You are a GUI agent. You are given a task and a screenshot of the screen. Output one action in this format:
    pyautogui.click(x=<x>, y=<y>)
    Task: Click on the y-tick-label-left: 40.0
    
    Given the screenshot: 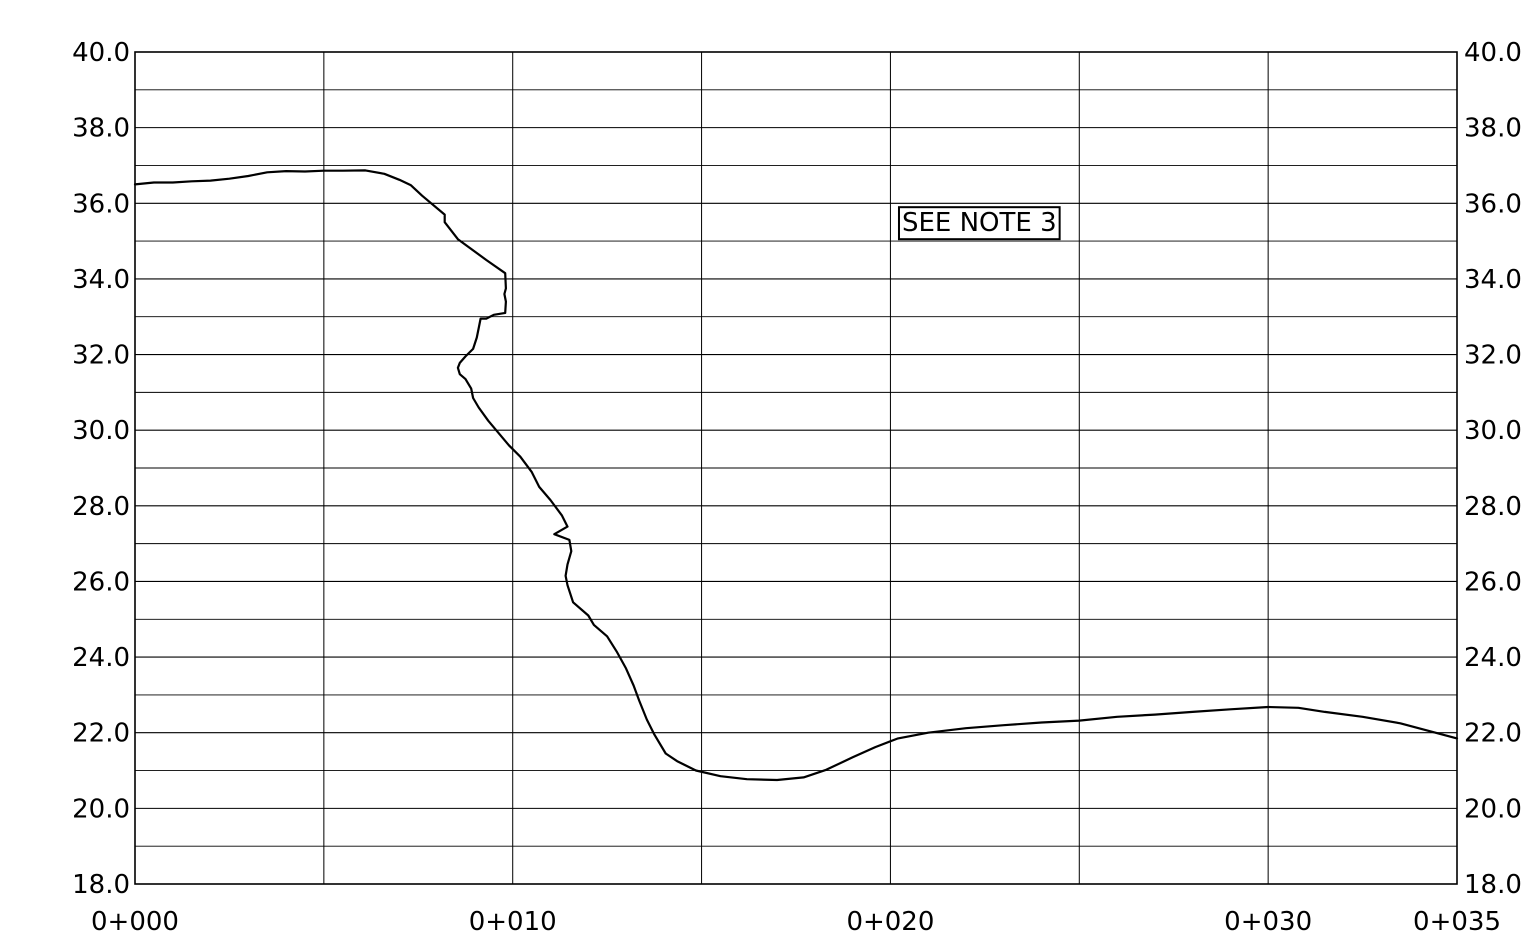 What is the action you would take?
    pyautogui.click(x=101, y=53)
    